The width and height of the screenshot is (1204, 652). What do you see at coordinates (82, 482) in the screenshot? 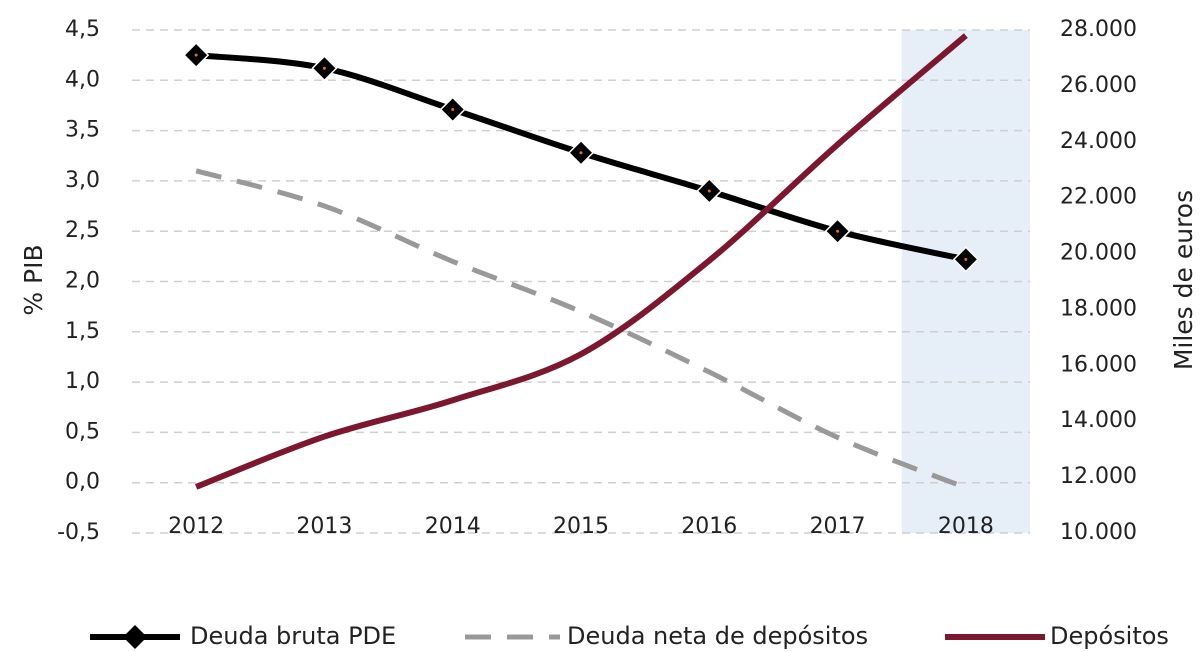
I see `y-tick-label: 0,0` at bounding box center [82, 482].